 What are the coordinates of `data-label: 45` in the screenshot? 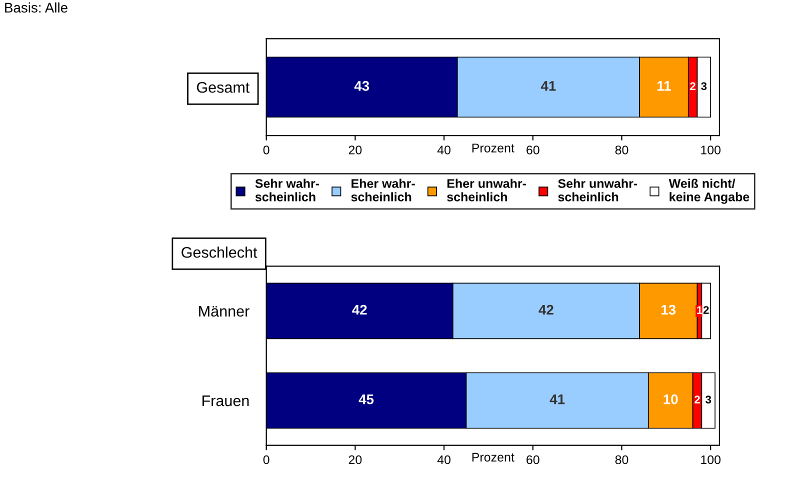 It's located at (366, 399).